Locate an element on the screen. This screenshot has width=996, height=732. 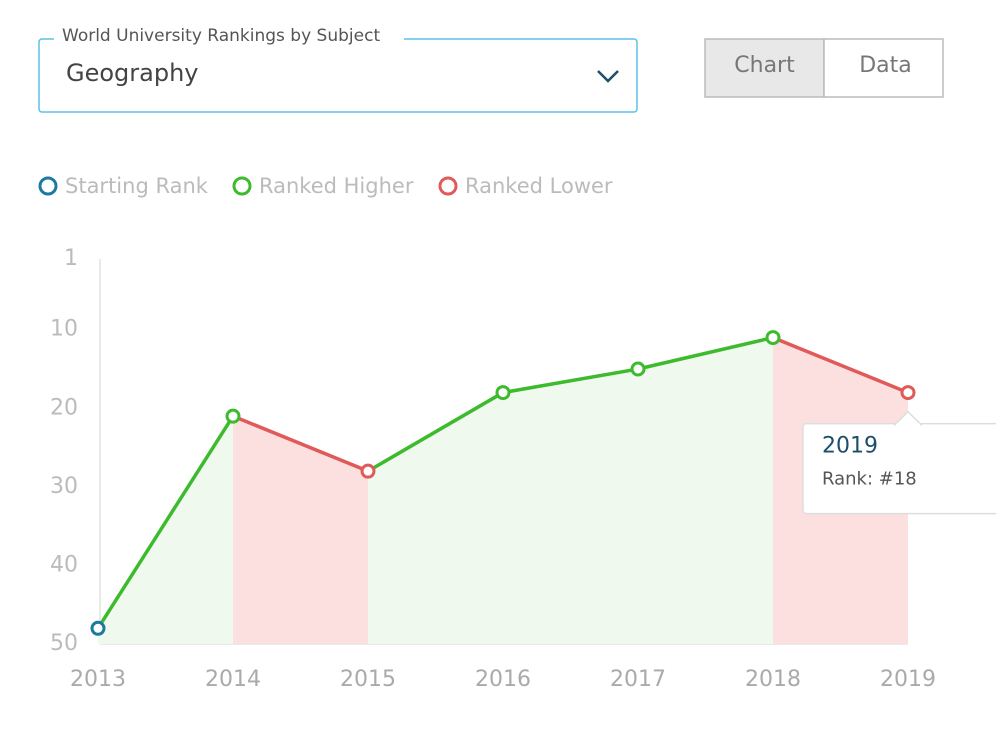
x-tick-label: 2017 is located at coordinates (638, 679).